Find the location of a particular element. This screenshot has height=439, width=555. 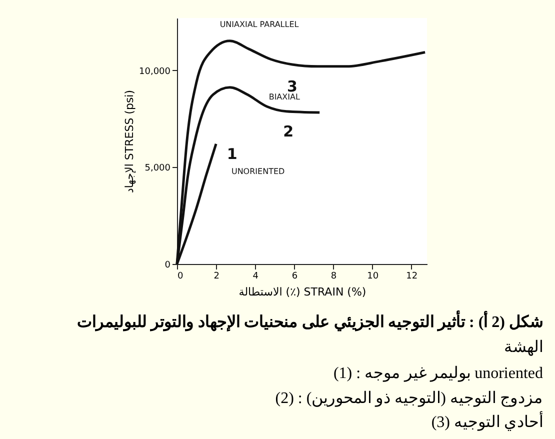

y-tick-label: 5,000 is located at coordinates (157, 169).